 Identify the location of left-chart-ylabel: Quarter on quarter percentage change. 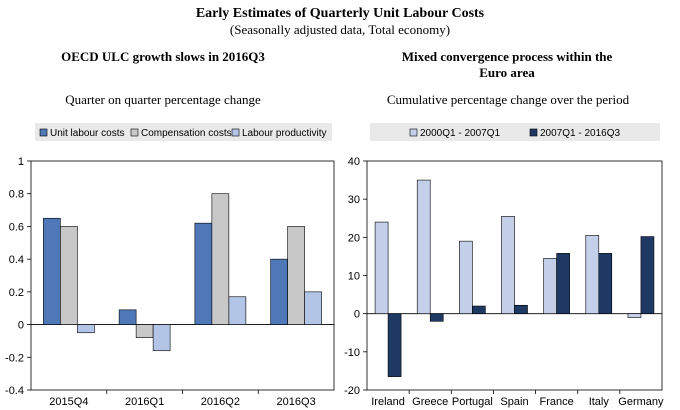
(163, 99).